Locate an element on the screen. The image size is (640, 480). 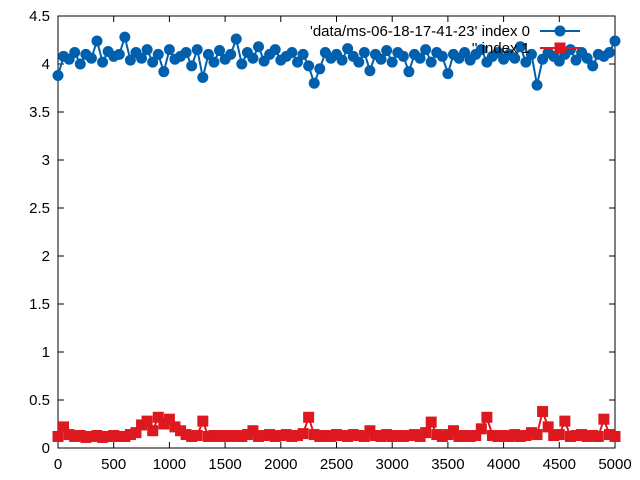
x-tick-label: 4500 is located at coordinates (559, 464).